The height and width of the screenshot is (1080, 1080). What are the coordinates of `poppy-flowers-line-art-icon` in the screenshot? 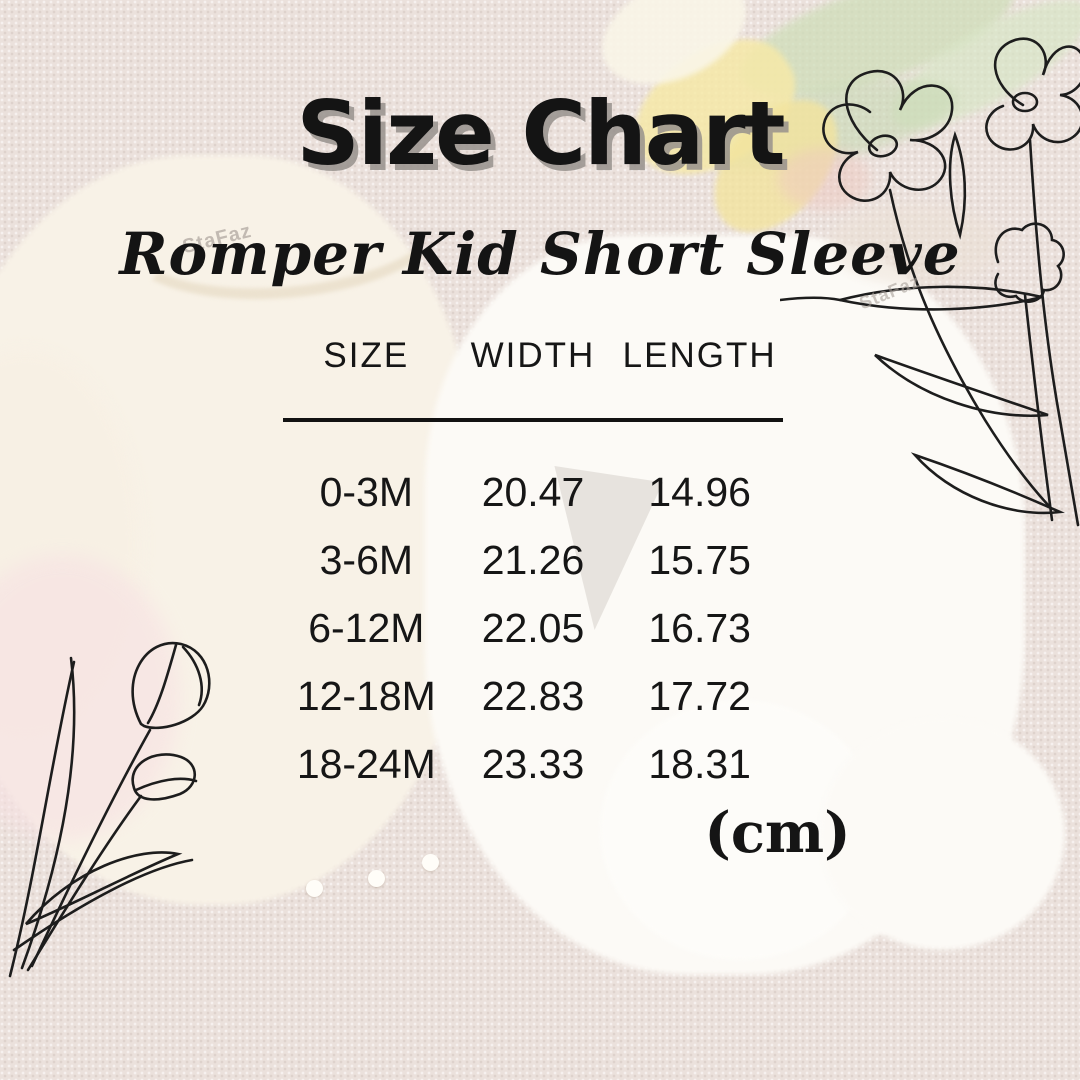 It's located at (930, 282).